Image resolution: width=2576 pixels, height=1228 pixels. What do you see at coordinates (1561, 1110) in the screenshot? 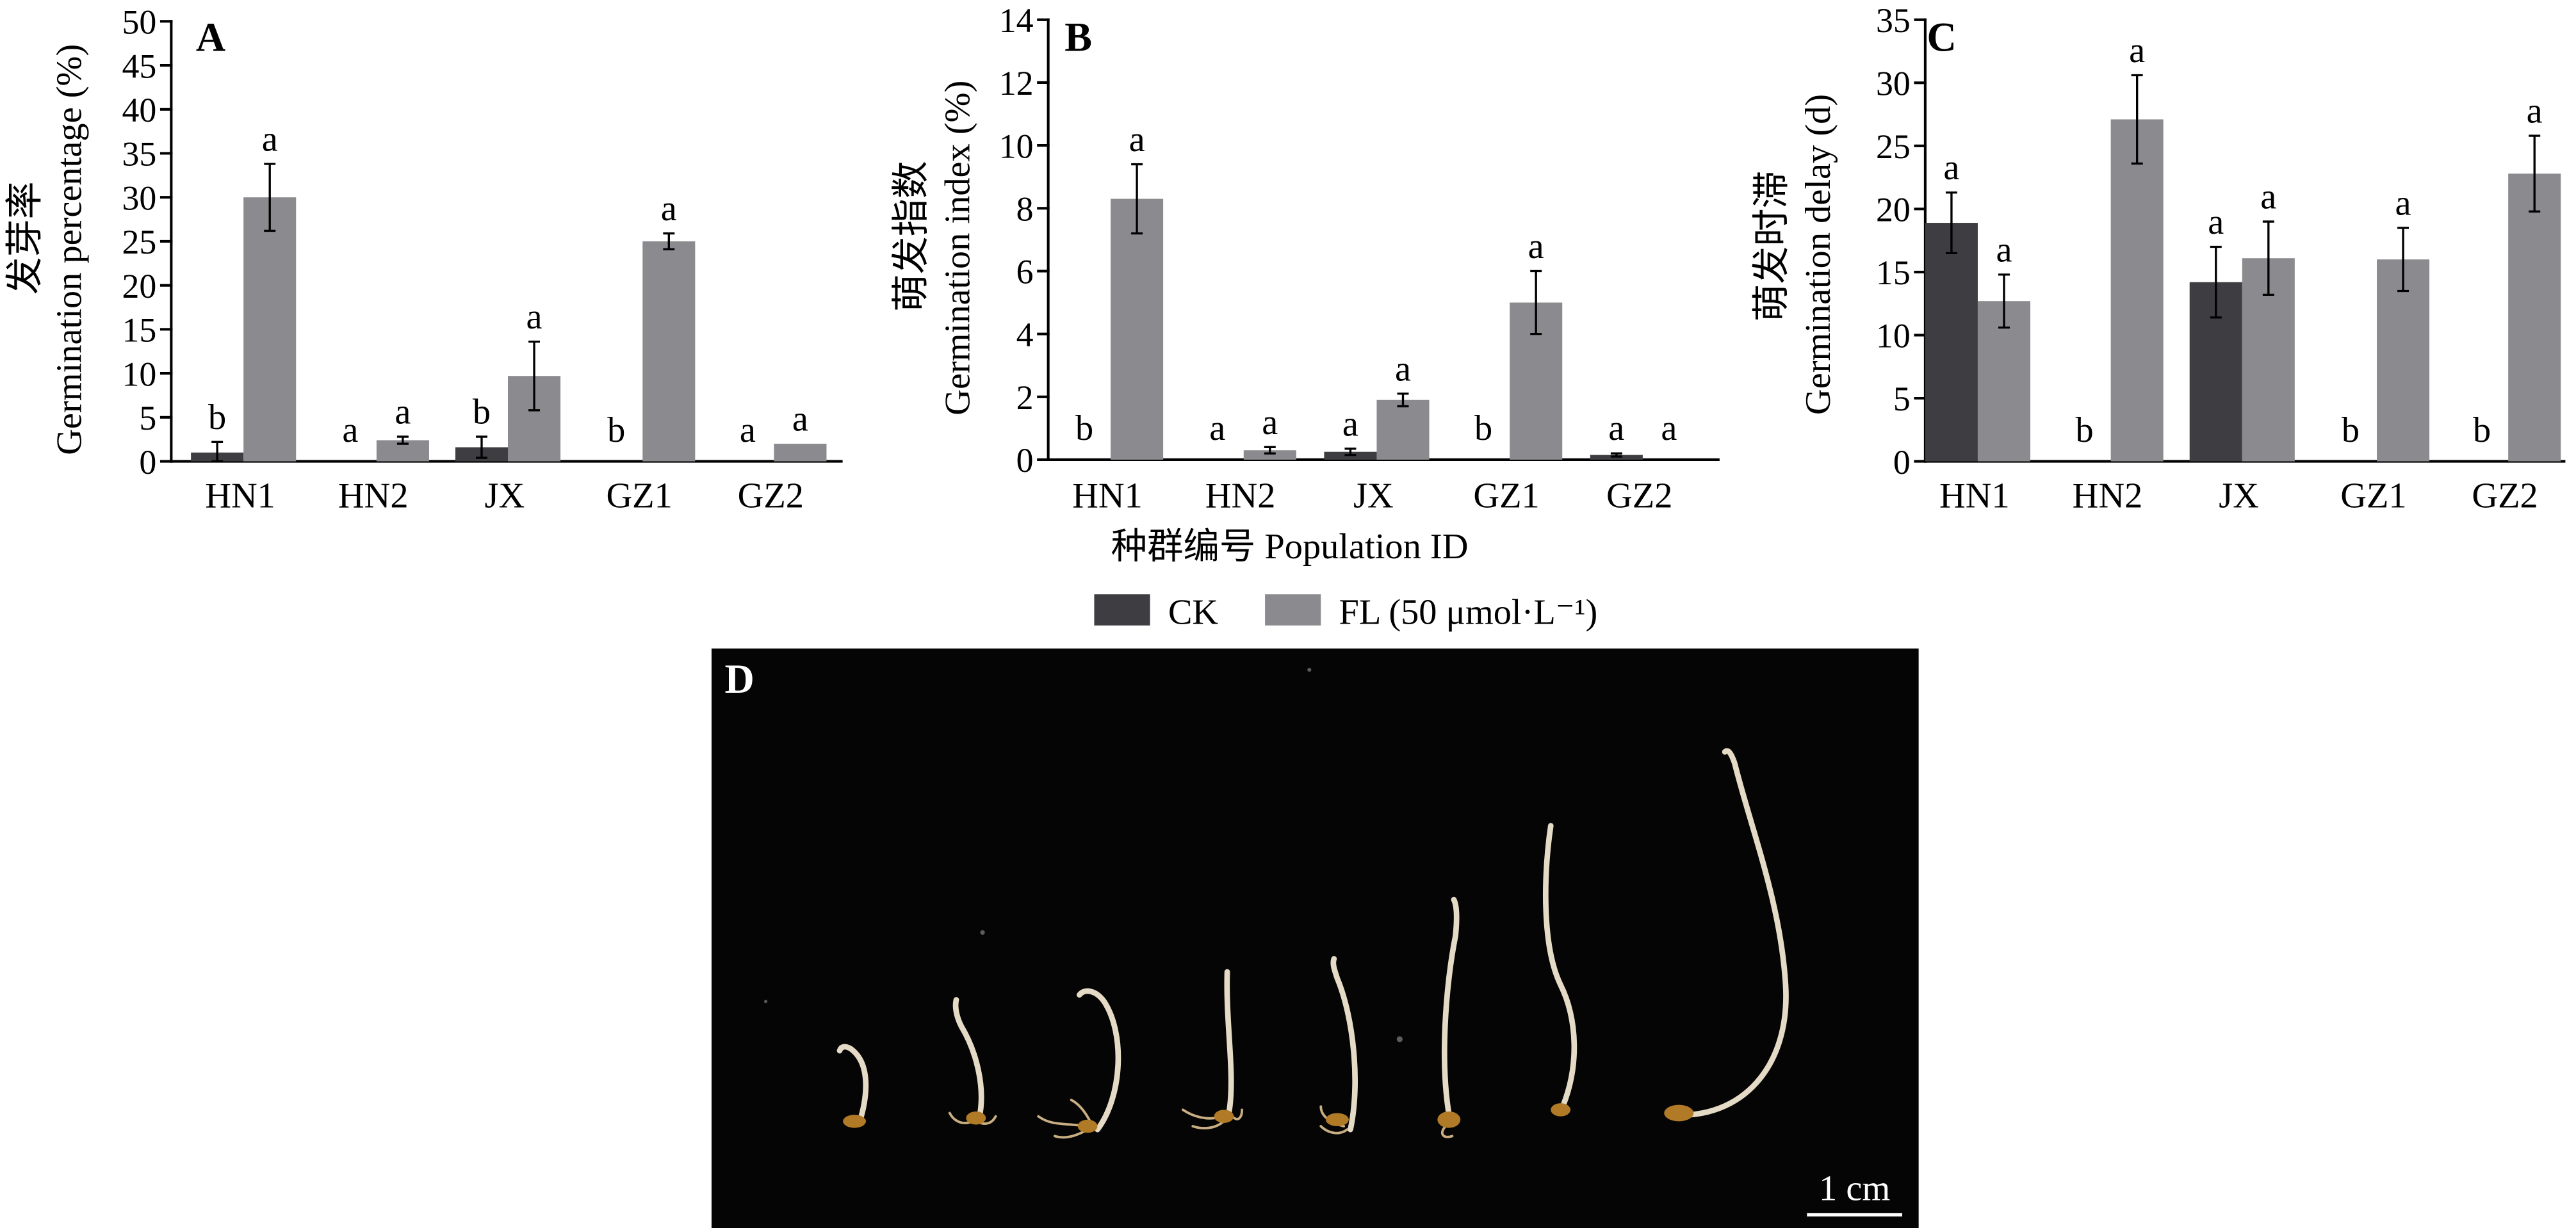
I see `seedling-7-seed` at bounding box center [1561, 1110].